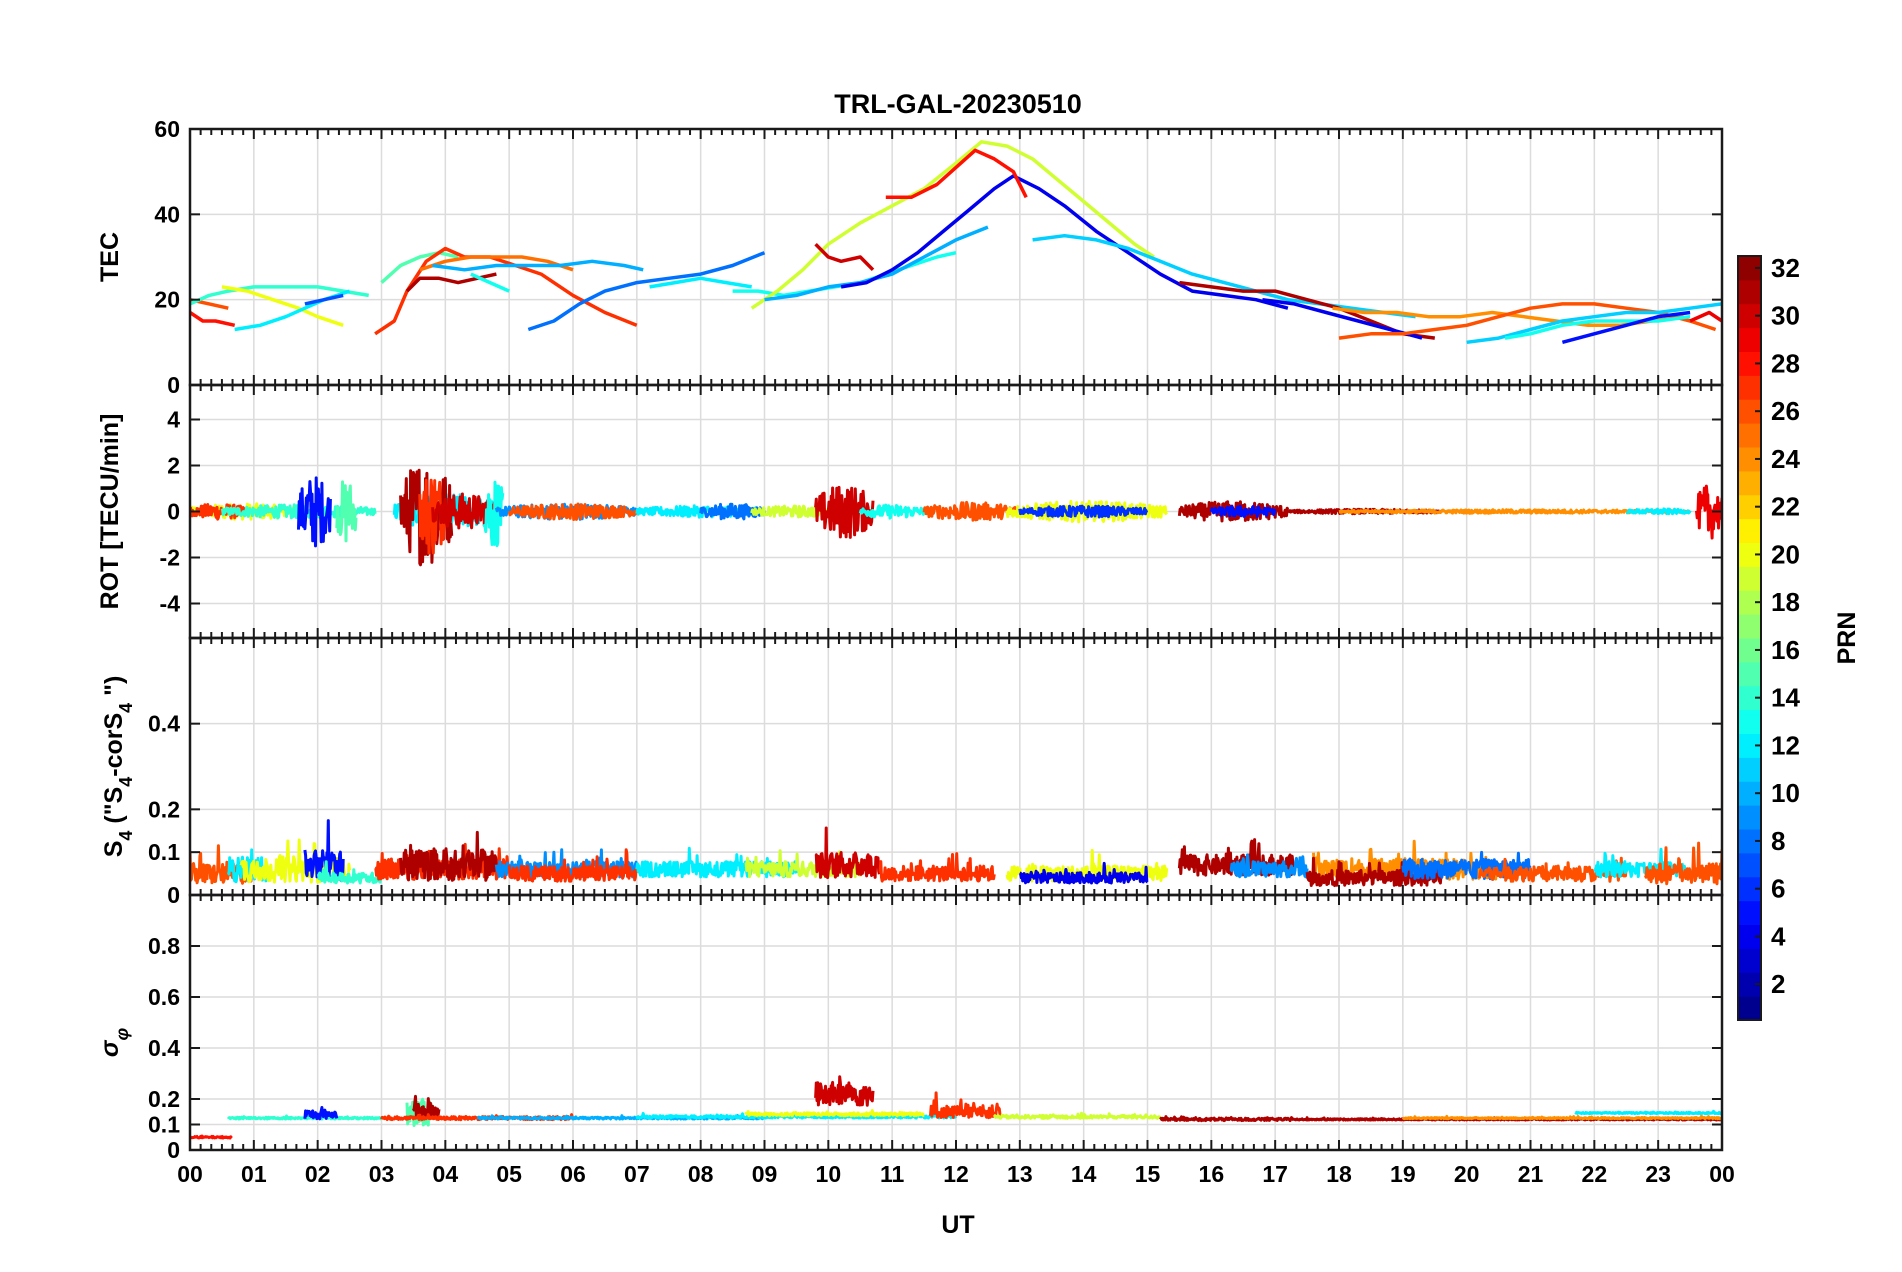 This screenshot has height=1272, width=1902. What do you see at coordinates (164, 946) in the screenshot?
I see `y-tick-label: 0.8` at bounding box center [164, 946].